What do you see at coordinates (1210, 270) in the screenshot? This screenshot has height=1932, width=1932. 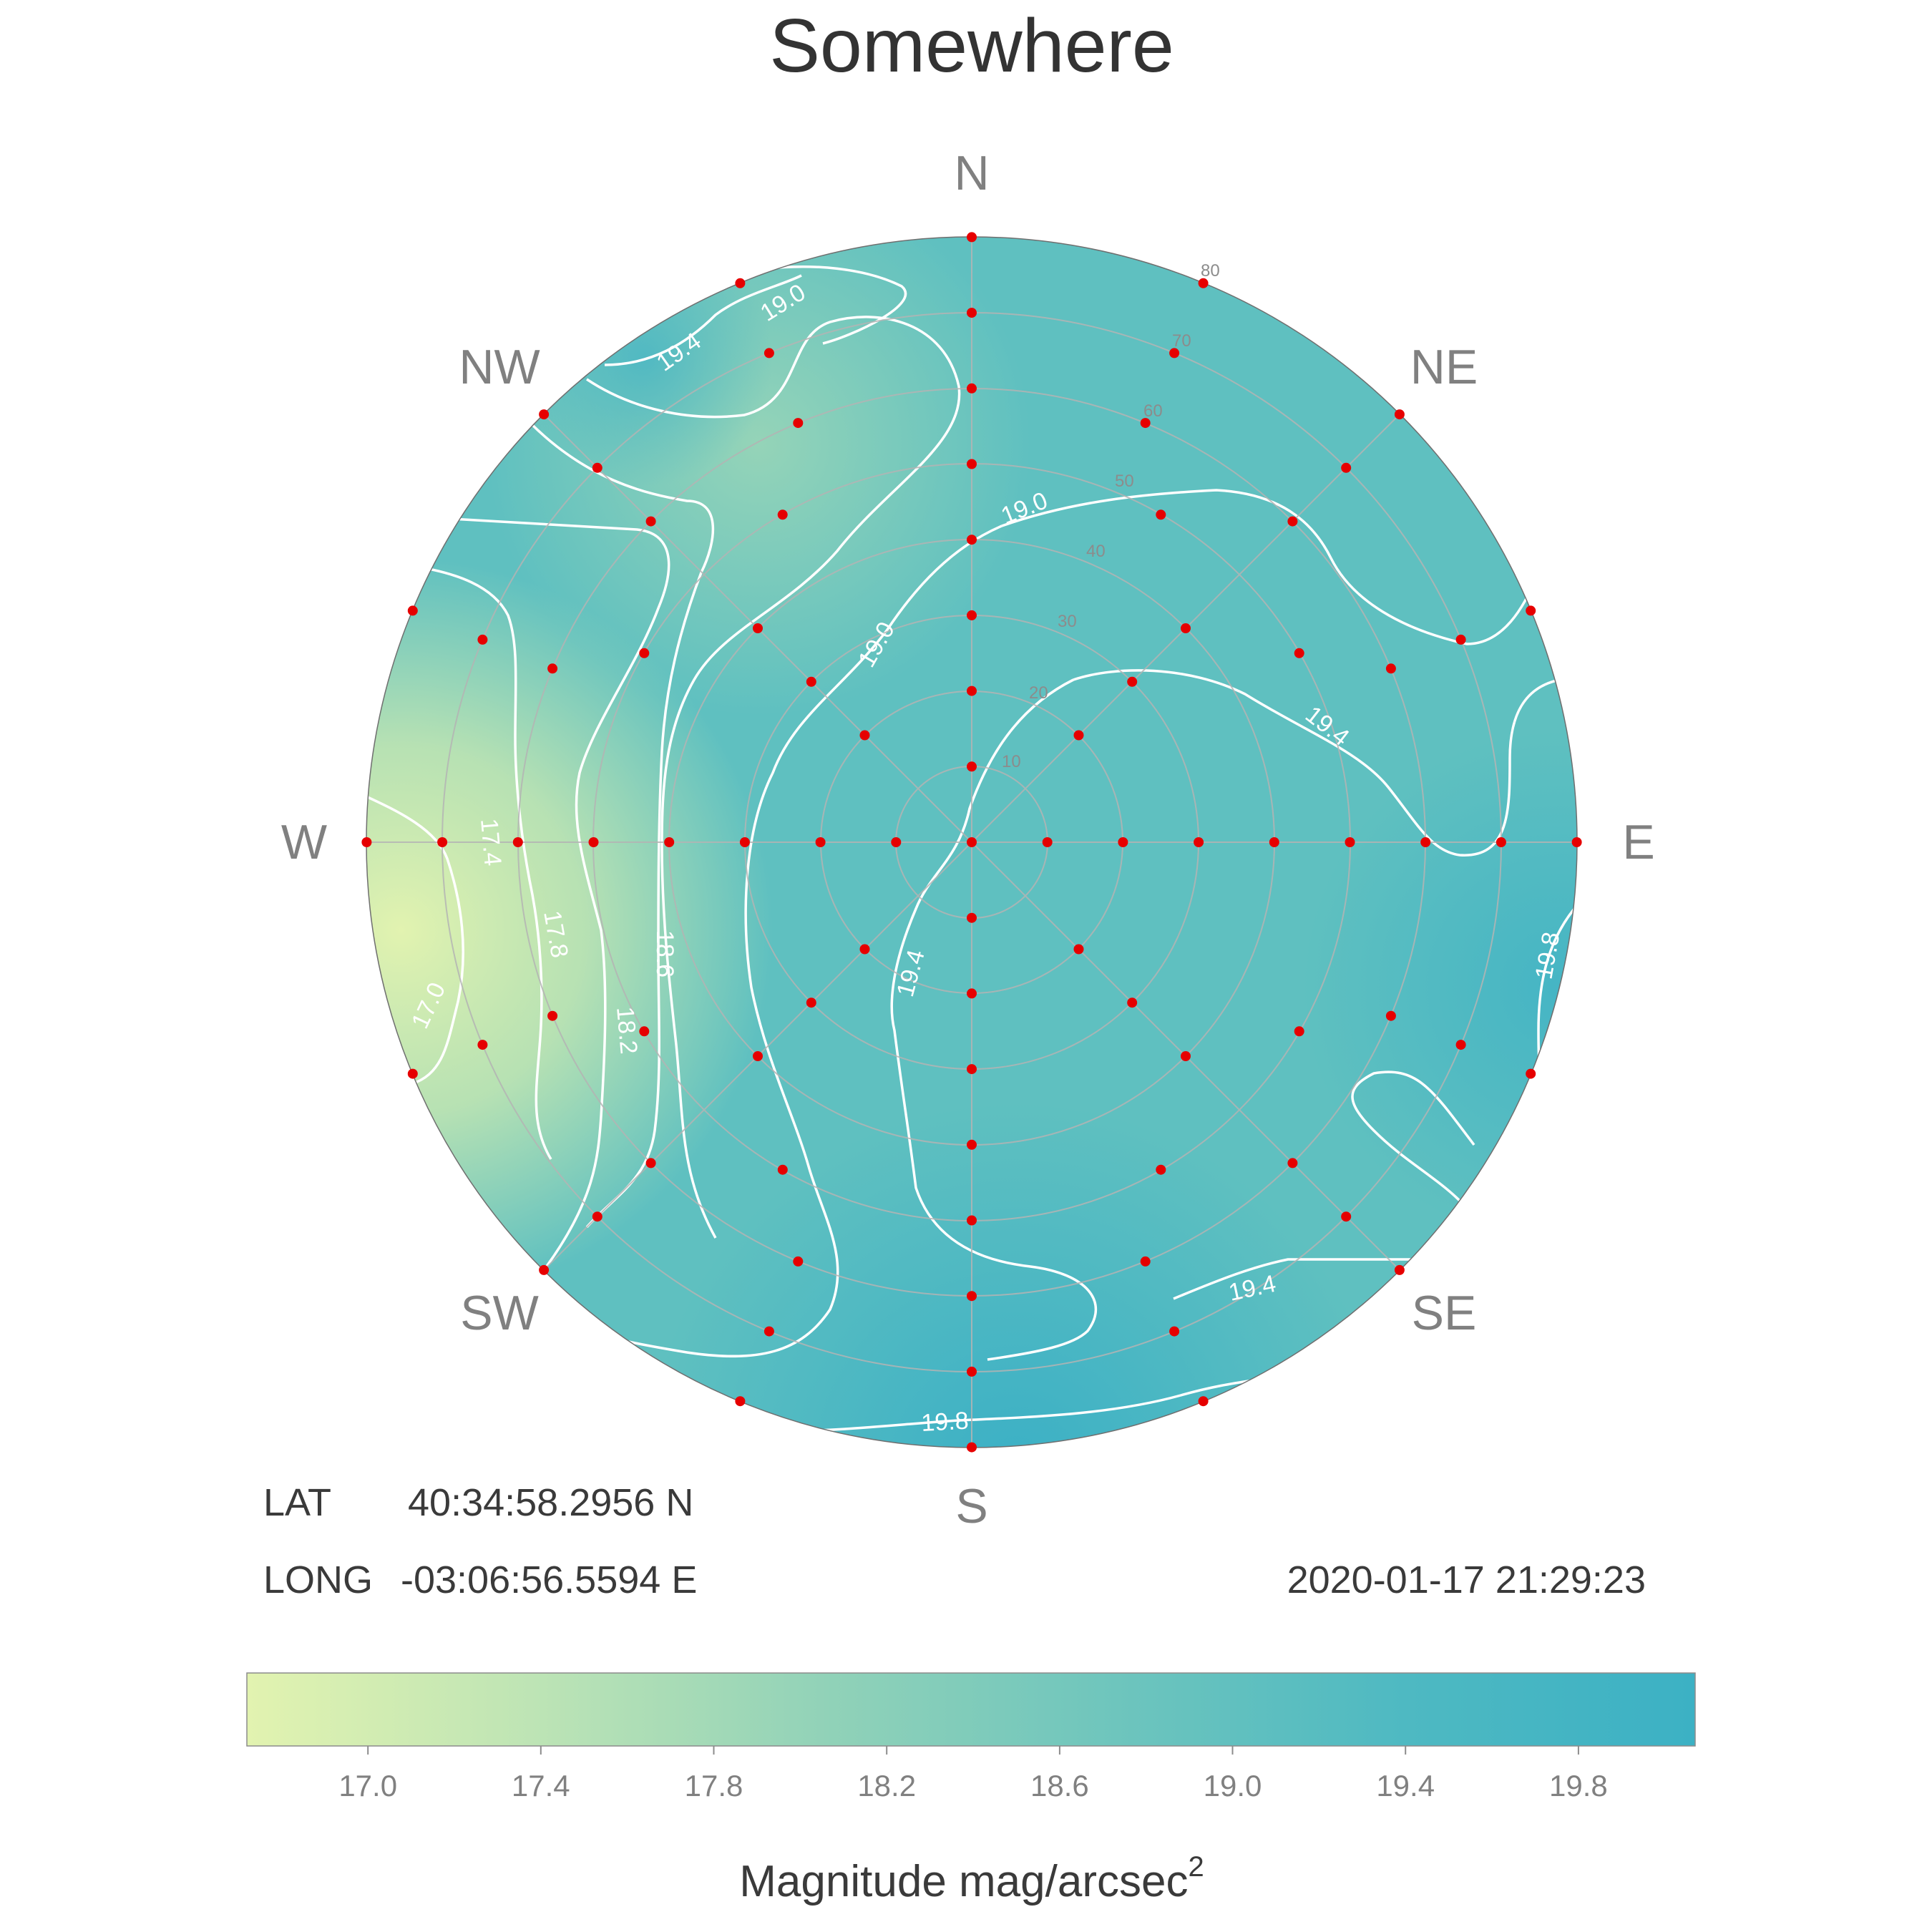 I see `ring-label-80: 80` at bounding box center [1210, 270].